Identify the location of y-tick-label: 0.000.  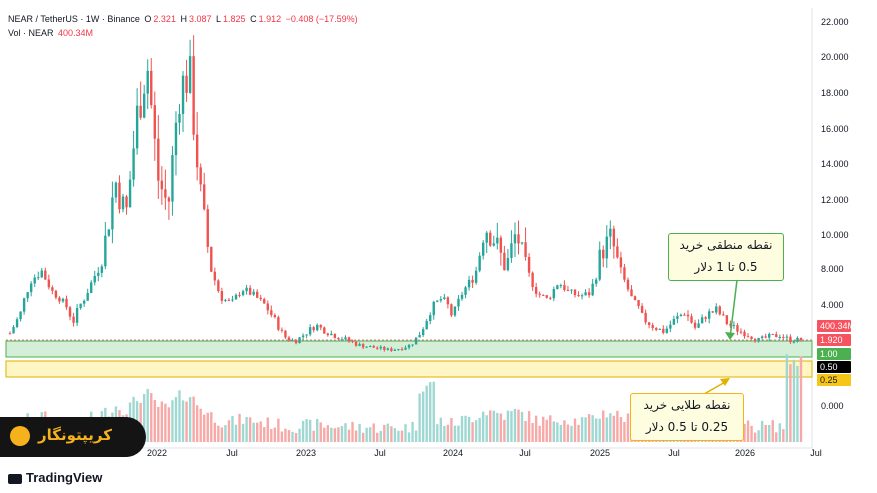
(832, 406).